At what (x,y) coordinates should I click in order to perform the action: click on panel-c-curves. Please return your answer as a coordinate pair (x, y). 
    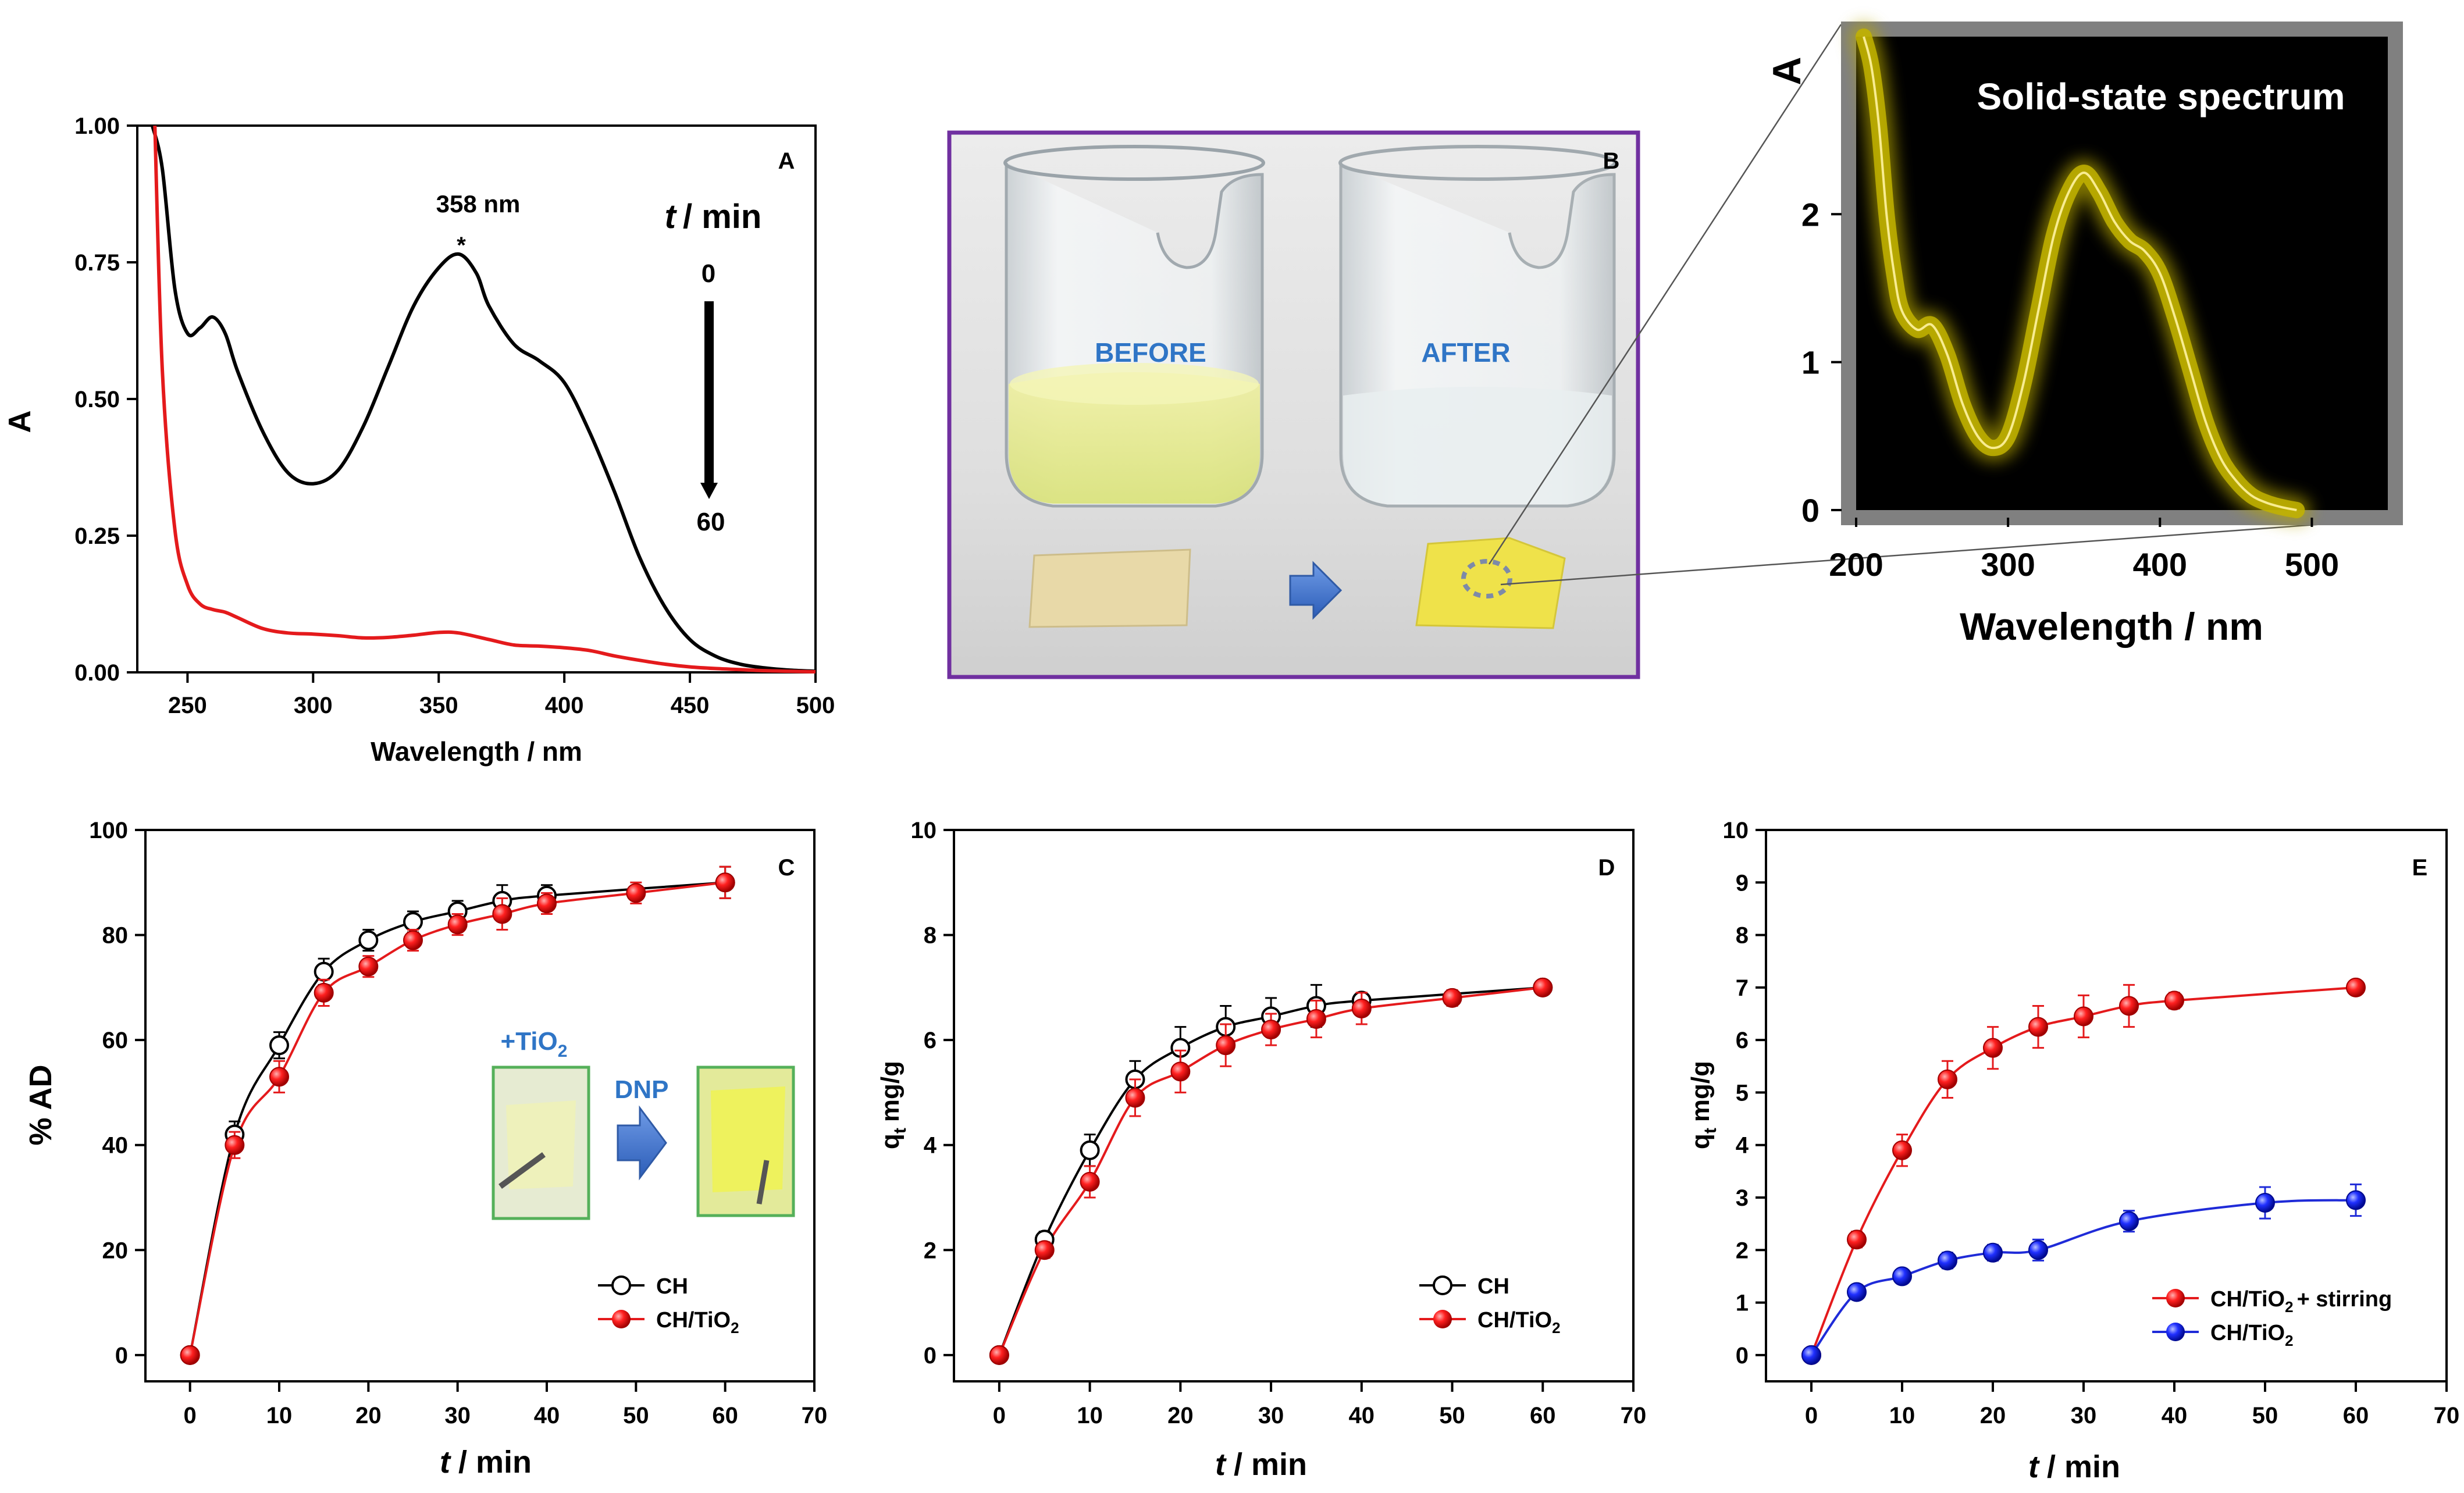
    Looking at the image, I should click on (457, 1115).